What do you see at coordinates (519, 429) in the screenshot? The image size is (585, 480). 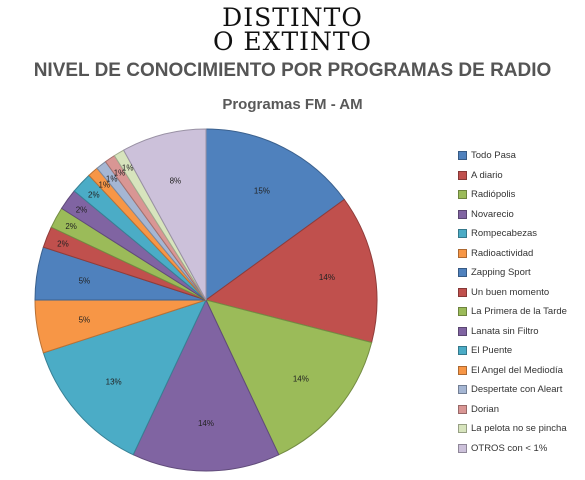 I see `legend-label: La pelota no se pincha` at bounding box center [519, 429].